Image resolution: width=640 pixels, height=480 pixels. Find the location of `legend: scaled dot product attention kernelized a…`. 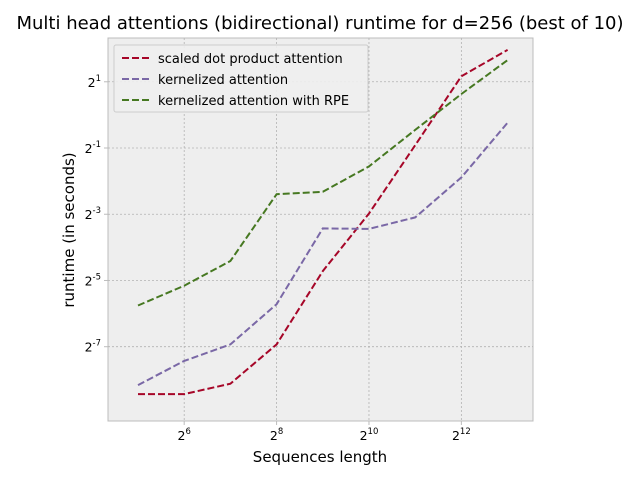

legend: scaled dot product attention kernelized a… is located at coordinates (241, 78).